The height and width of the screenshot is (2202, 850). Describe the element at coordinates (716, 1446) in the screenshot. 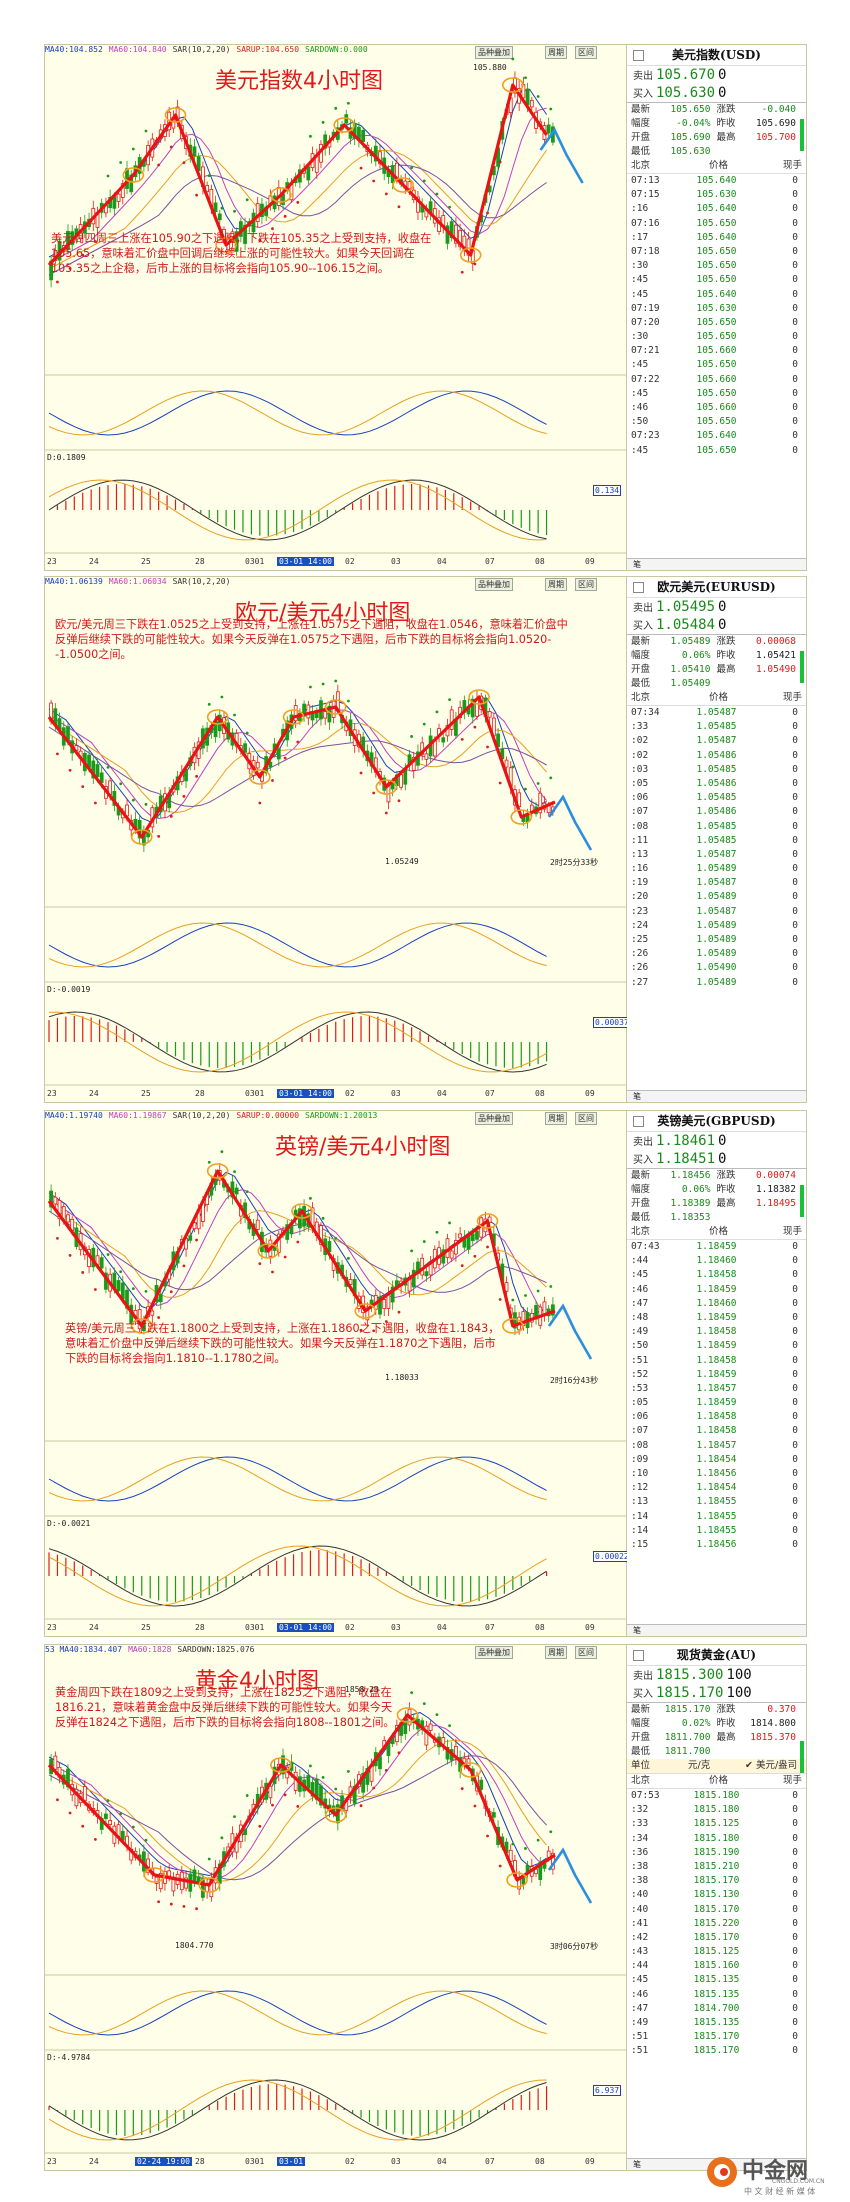

I see `tick-row: :08 1.18457 0` at that location.